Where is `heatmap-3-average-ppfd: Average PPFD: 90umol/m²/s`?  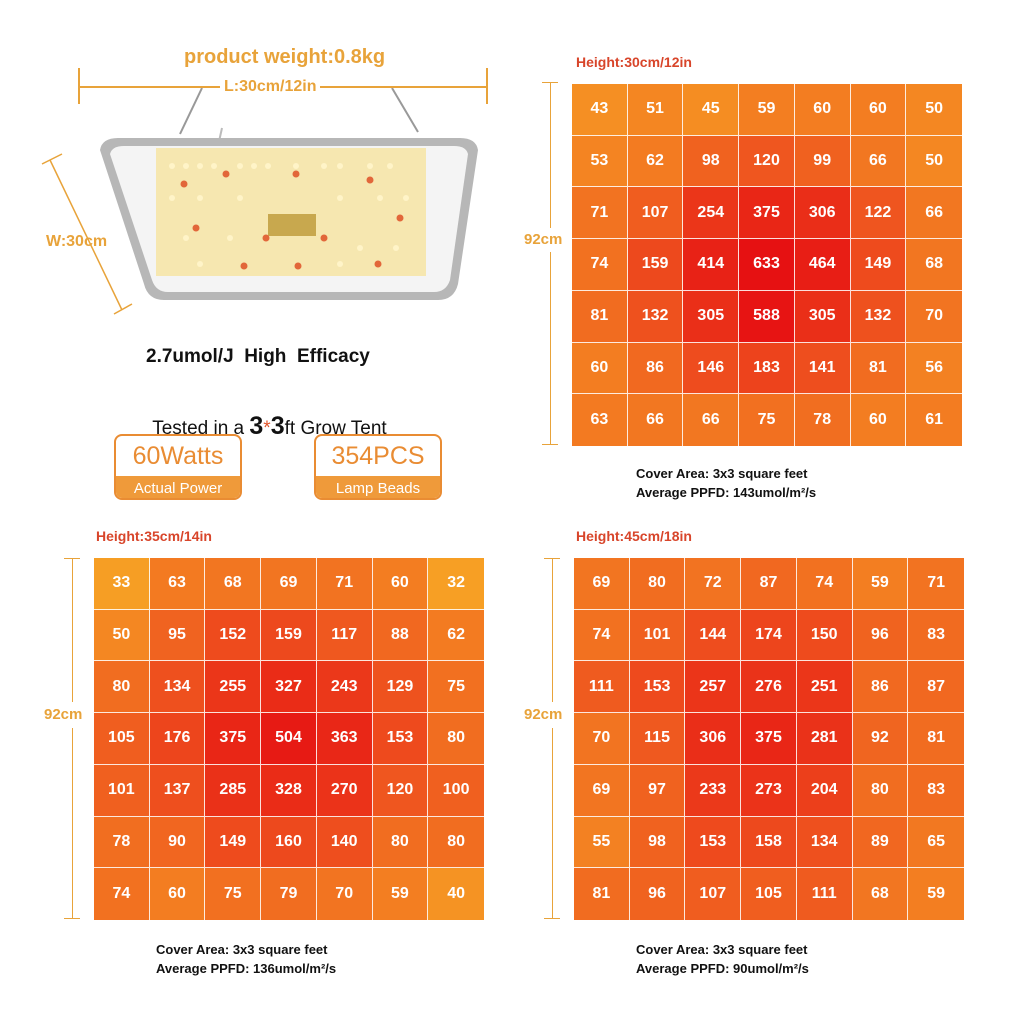
heatmap-3-average-ppfd: Average PPFD: 90umol/m²/s is located at coordinates (722, 968).